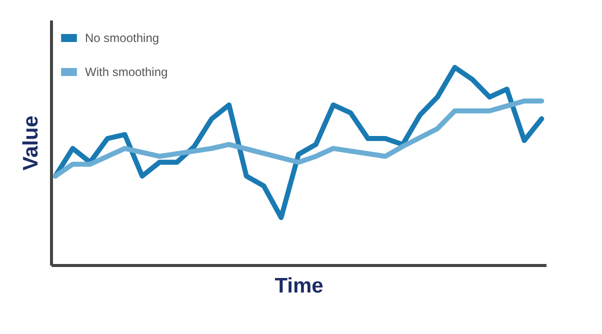  Describe the element at coordinates (299, 286) in the screenshot. I see `x-axis-title: Time` at that location.